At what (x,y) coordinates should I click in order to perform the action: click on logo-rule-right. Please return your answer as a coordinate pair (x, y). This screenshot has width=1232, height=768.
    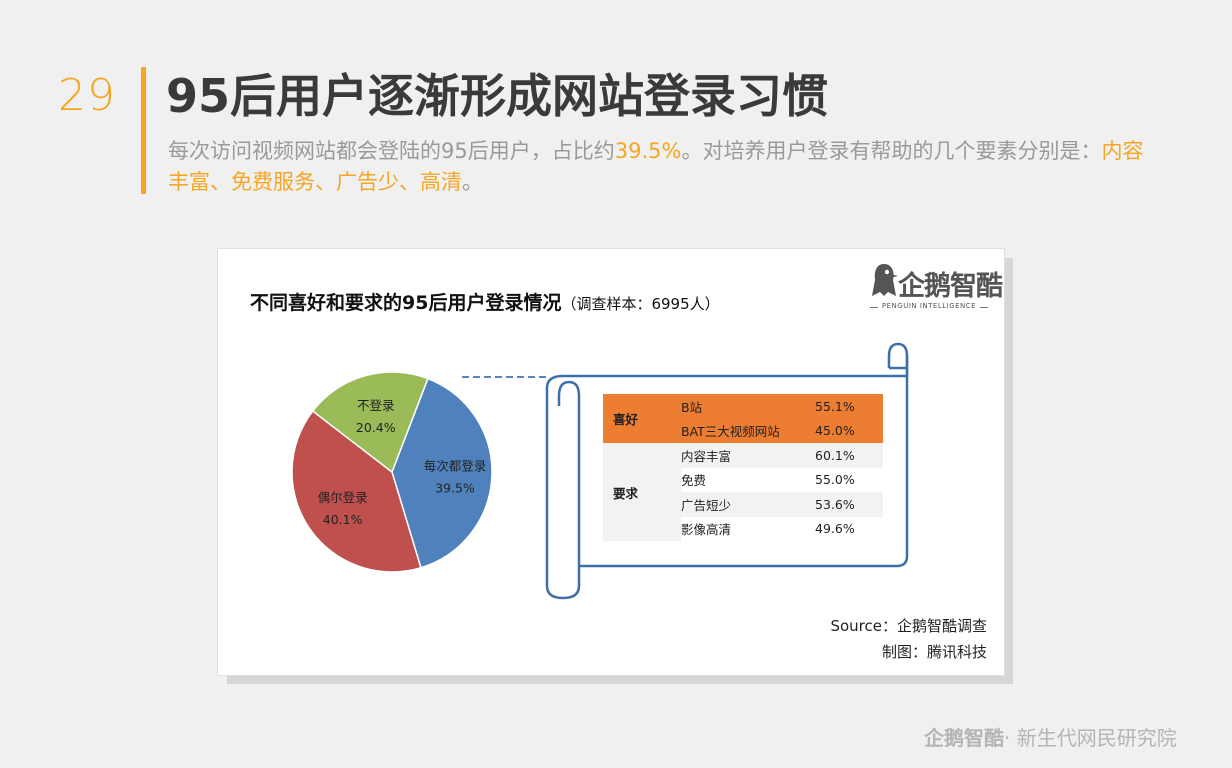
    Looking at the image, I should click on (984, 307).